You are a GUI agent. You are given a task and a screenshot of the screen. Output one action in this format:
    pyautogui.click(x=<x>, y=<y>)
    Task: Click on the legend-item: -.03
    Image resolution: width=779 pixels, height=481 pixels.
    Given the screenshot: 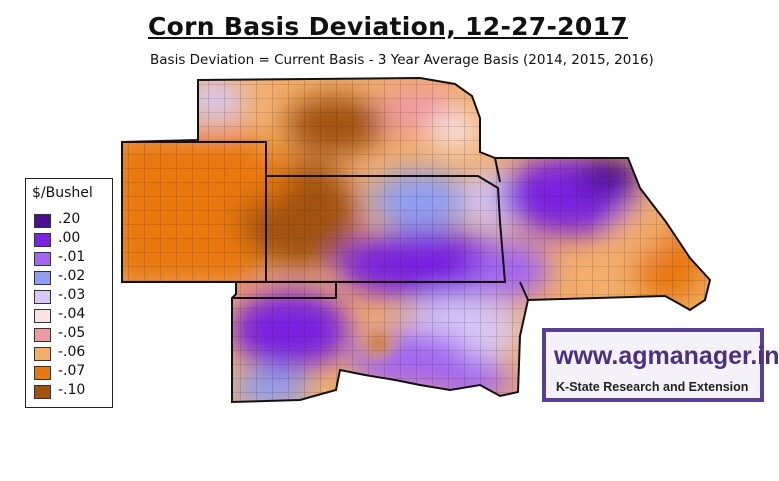 What is the action you would take?
    pyautogui.click(x=70, y=296)
    